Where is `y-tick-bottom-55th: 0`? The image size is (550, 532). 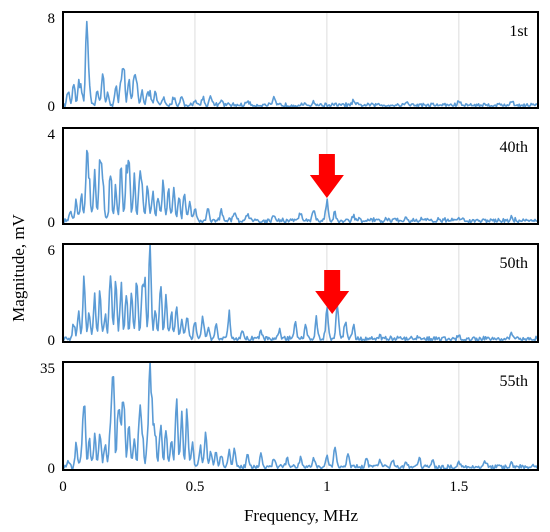 y-tick-bottom-55th: 0 is located at coordinates (52, 469).